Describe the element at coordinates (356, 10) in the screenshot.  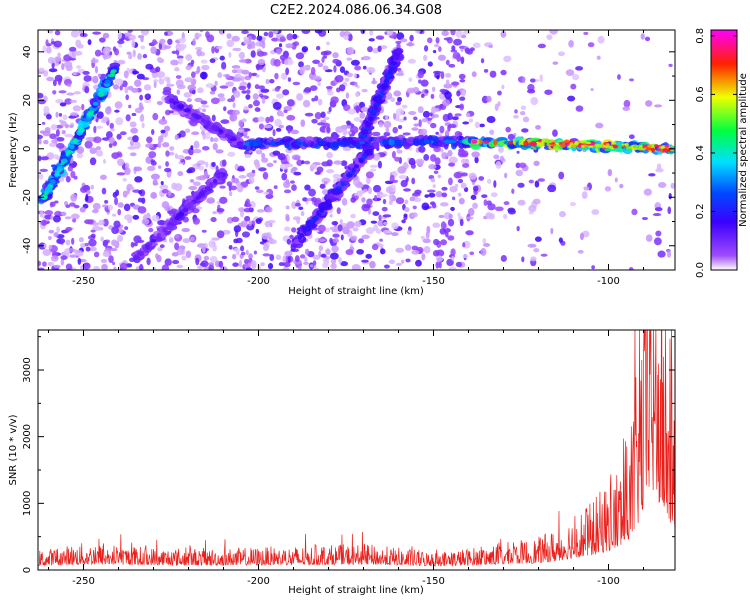
I see `figure-title: C2E2.2024.086.06.34.G08` at that location.